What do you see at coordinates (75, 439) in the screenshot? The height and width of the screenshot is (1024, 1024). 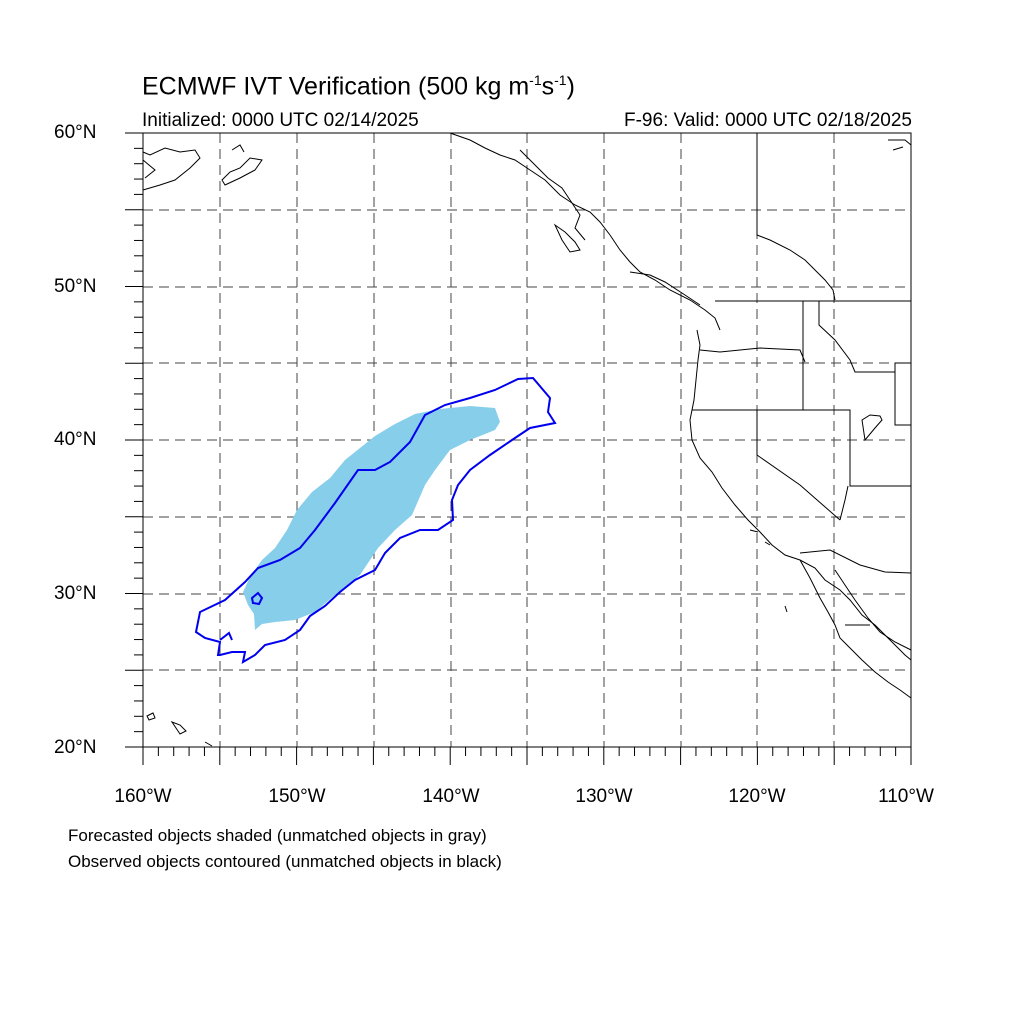 I see `lat-label-40n: 40°N` at bounding box center [75, 439].